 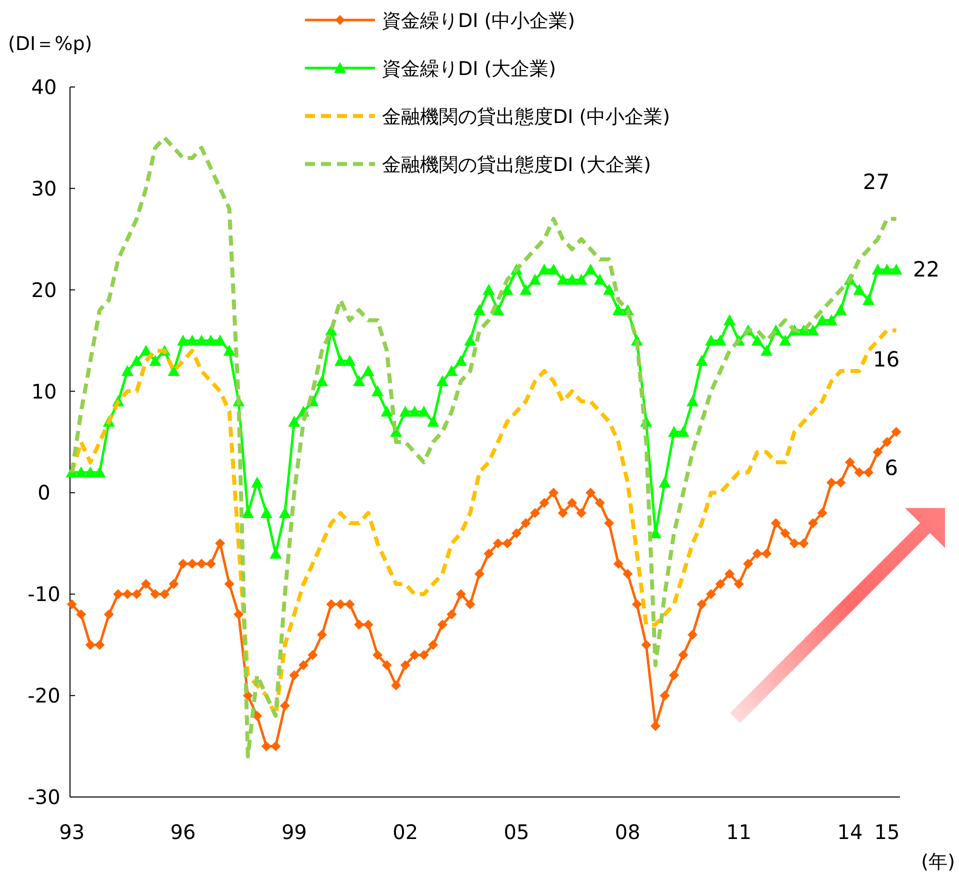 What do you see at coordinates (183, 832) in the screenshot?
I see `x-tick-label: 96` at bounding box center [183, 832].